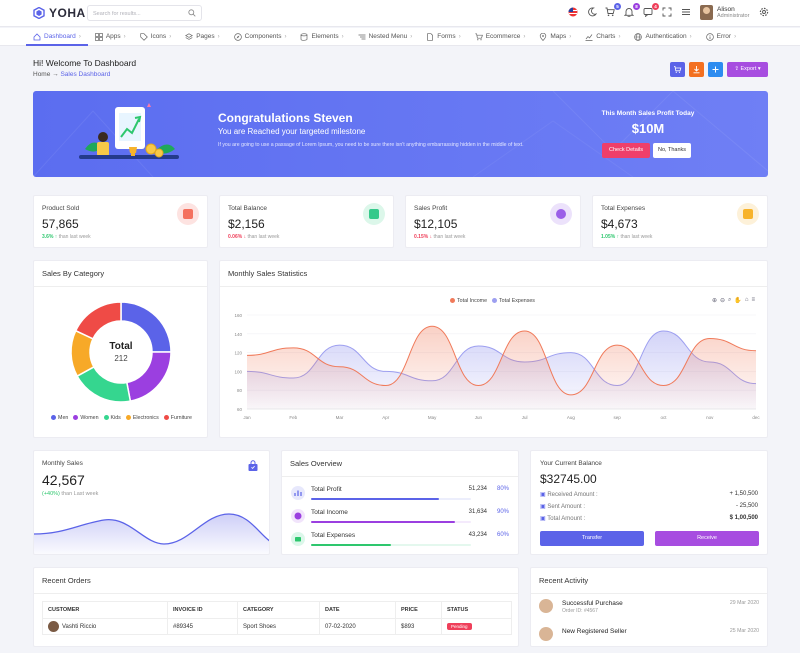 The image size is (800, 653). Describe the element at coordinates (432, 417) in the screenshot. I see `x-tick-label: May` at that location.